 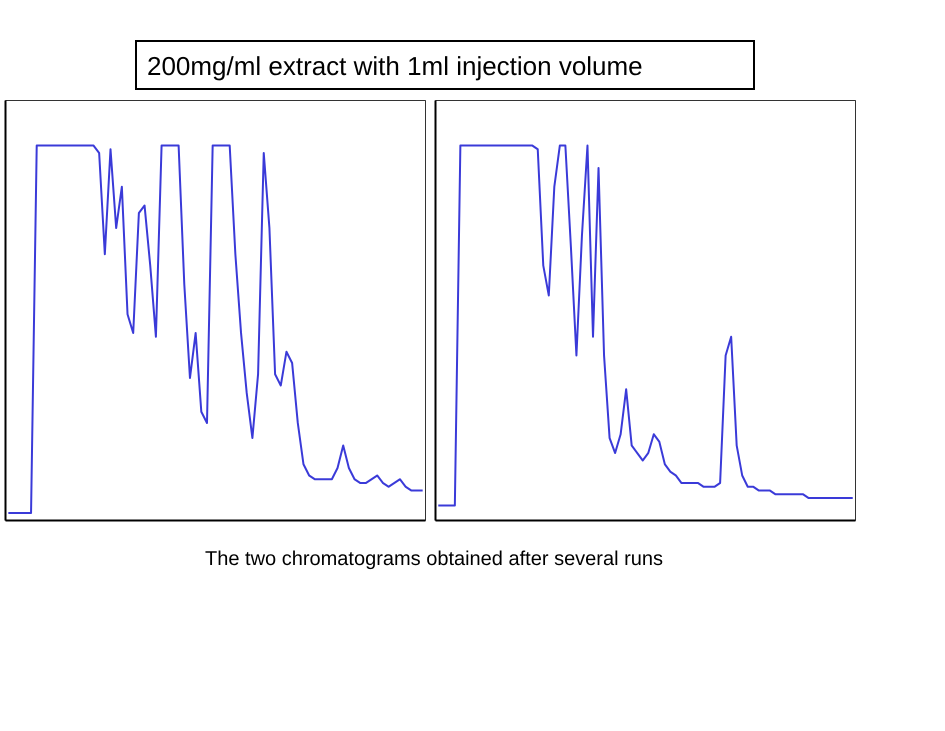 I want to click on text: The two chromatograms obtained after several runs, so click(x=434, y=559).